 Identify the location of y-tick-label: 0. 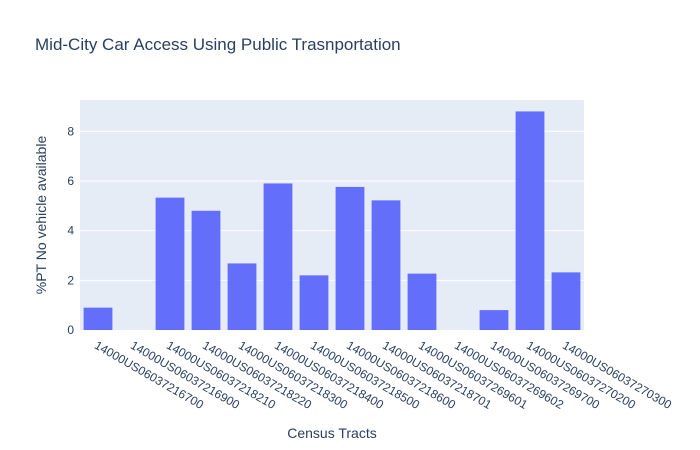
(70, 330).